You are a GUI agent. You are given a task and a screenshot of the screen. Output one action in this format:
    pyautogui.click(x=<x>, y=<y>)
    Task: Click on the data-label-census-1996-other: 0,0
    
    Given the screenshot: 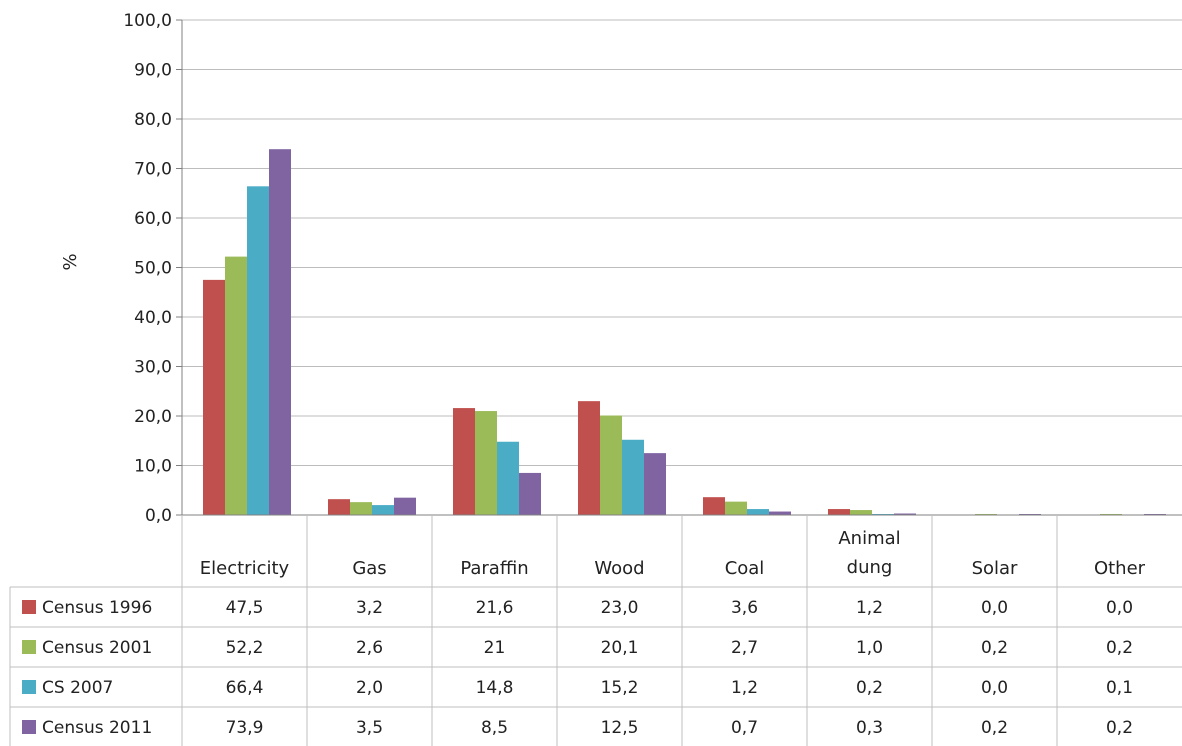 What is the action you would take?
    pyautogui.click(x=1119, y=608)
    